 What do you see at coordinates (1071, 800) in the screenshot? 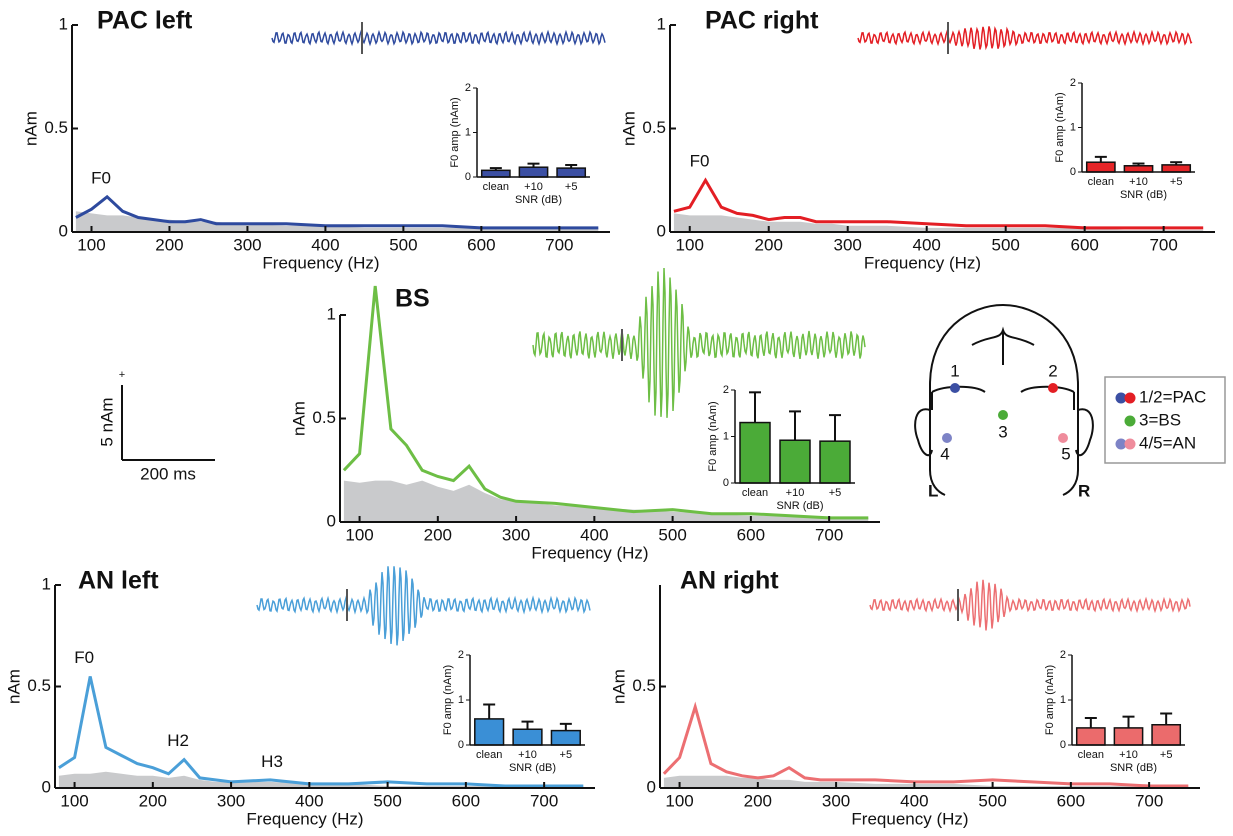
I see `x-tick-label: 600` at bounding box center [1071, 800].